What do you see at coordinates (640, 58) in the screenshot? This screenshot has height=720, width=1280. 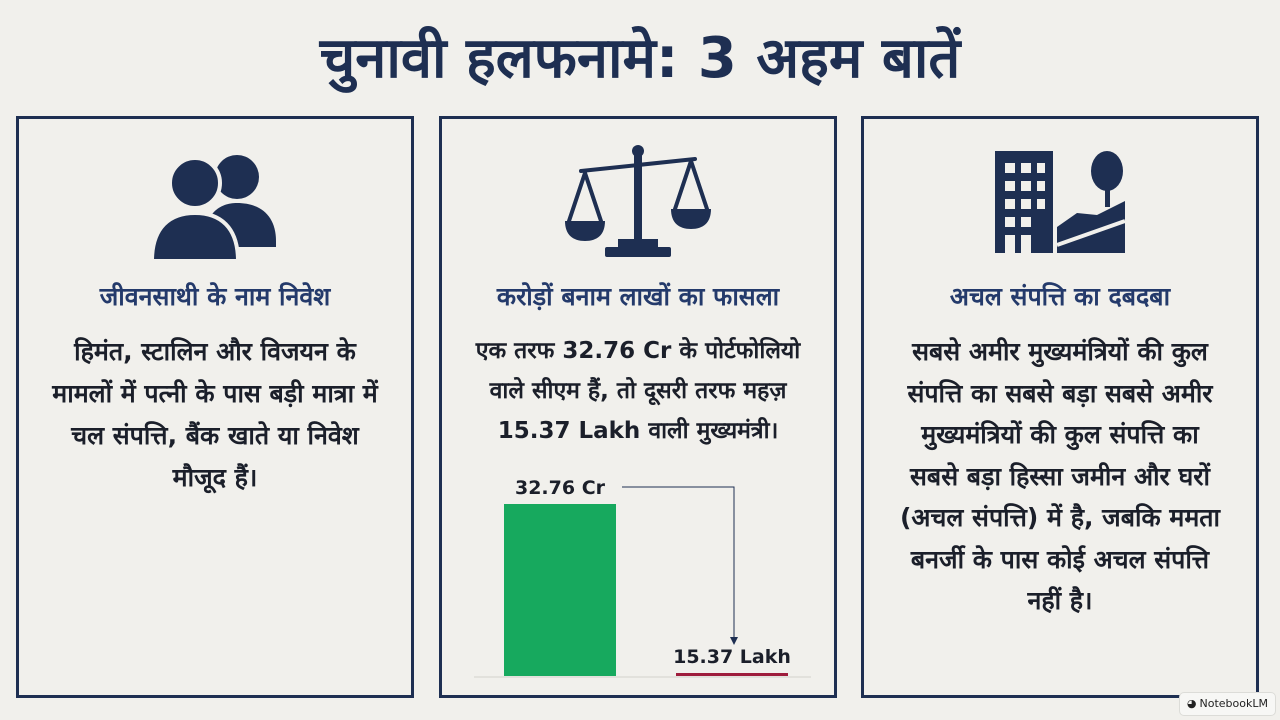 I see `page-title: चुनावी हलफनामे: 3 अहम बातें` at bounding box center [640, 58].